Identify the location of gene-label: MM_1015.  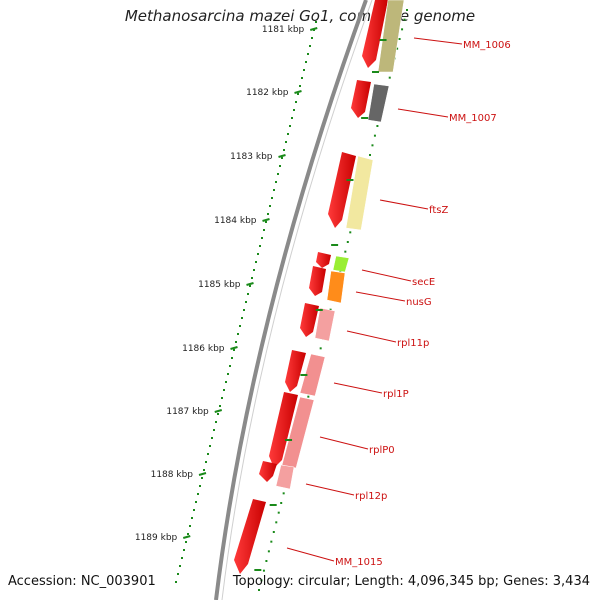
(359, 562).